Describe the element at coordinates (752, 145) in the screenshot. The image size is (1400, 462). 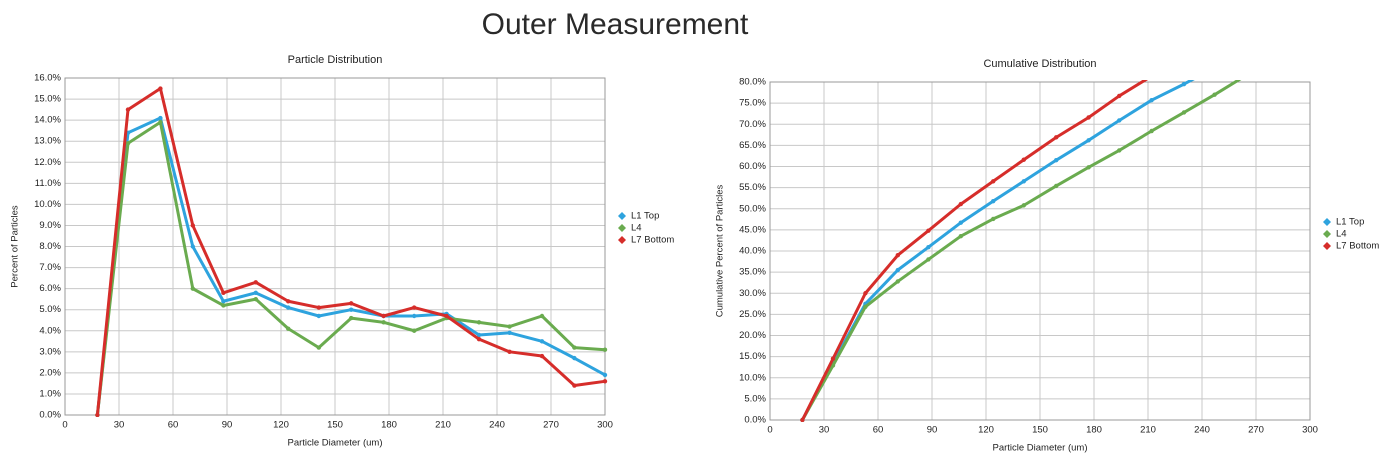
I see `y-tick-label: 65.0%` at that location.